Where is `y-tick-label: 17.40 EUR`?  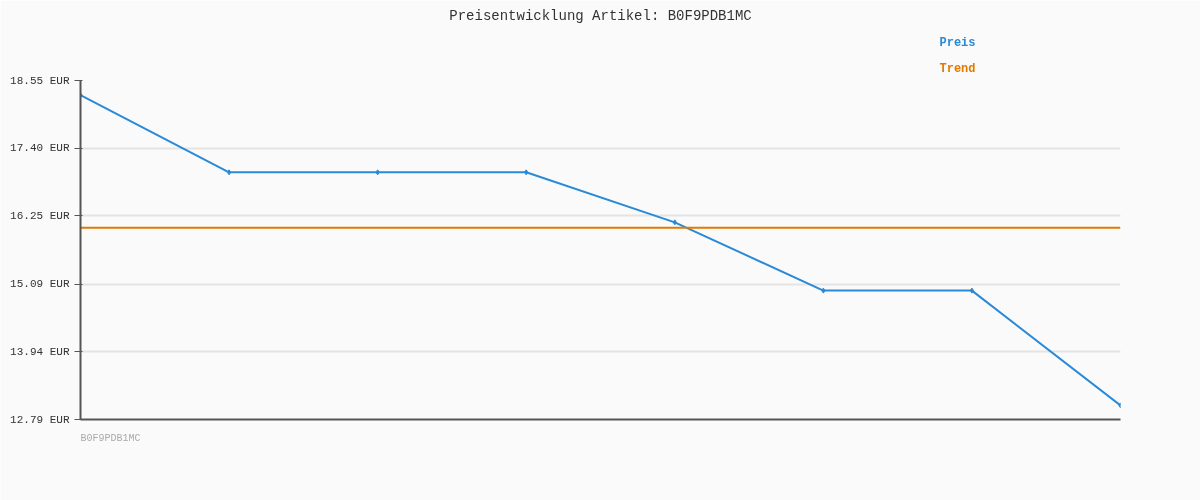 y-tick-label: 17.40 EUR is located at coordinates (40, 148).